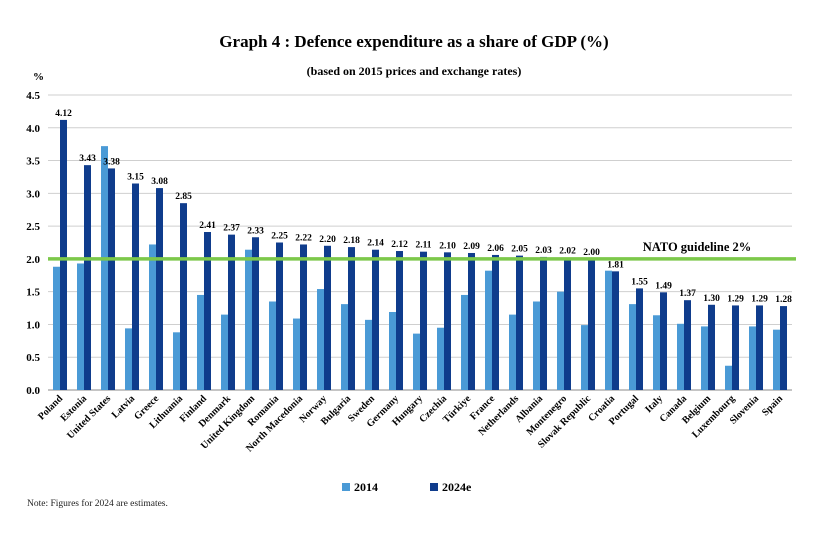 This screenshot has height=536, width=828. Describe the element at coordinates (33, 293) in the screenshot. I see `y-tick-label: 1.5` at that location.